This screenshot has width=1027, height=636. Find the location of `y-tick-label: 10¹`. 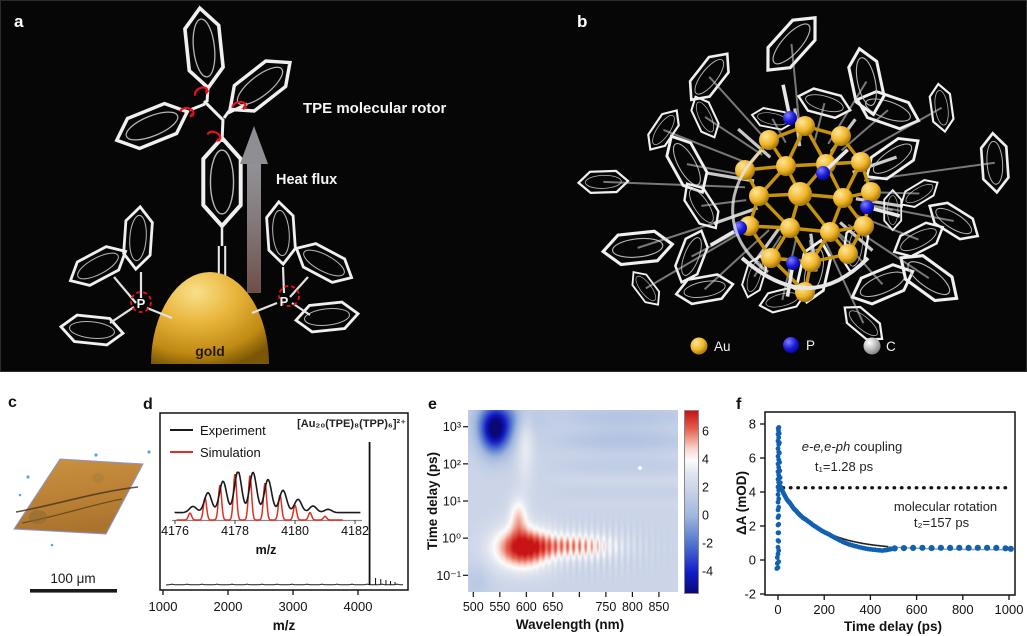

y-tick-label: 10¹ is located at coordinates (452, 502).